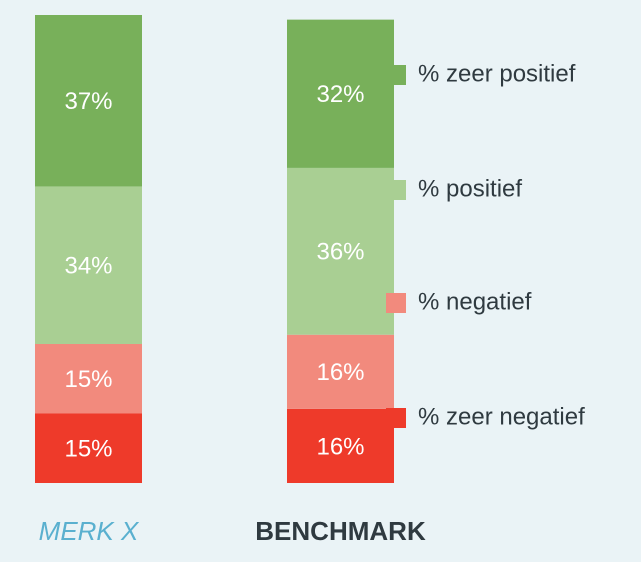  What do you see at coordinates (89, 531) in the screenshot?
I see `category-label: MERK X` at bounding box center [89, 531].